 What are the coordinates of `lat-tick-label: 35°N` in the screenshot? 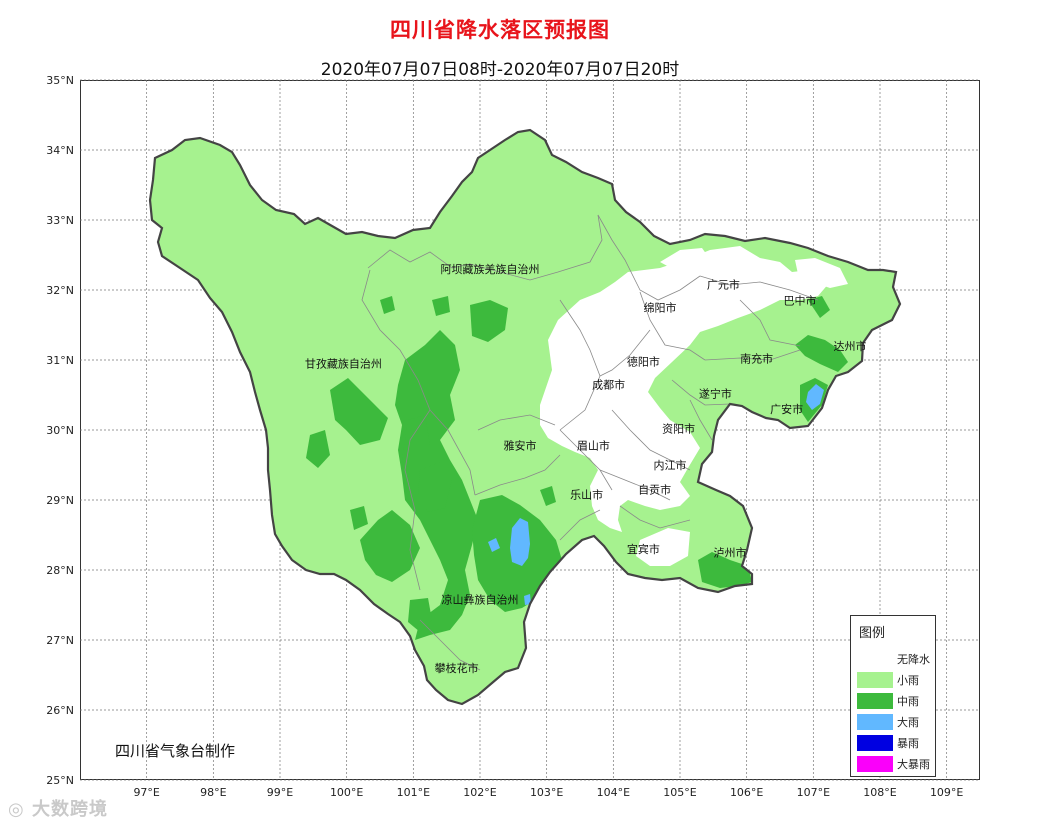 It's located at (60, 80).